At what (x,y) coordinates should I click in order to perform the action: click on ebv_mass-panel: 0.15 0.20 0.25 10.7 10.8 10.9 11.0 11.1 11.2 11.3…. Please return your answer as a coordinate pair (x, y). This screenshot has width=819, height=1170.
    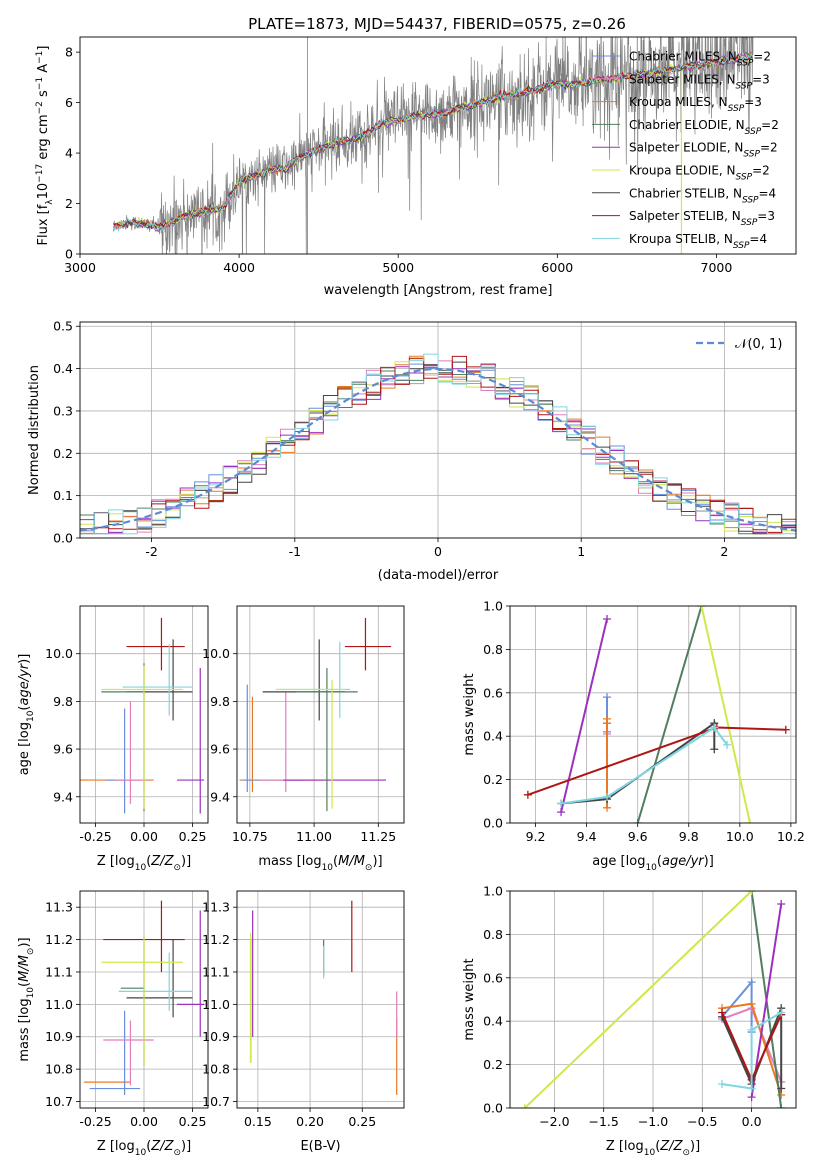
    Looking at the image, I should click on (303, 1022).